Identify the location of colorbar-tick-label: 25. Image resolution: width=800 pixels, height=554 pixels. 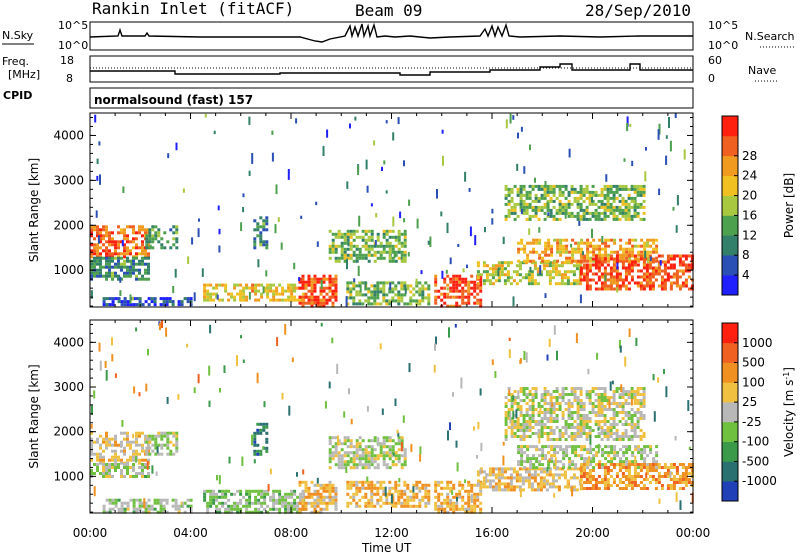
(749, 402).